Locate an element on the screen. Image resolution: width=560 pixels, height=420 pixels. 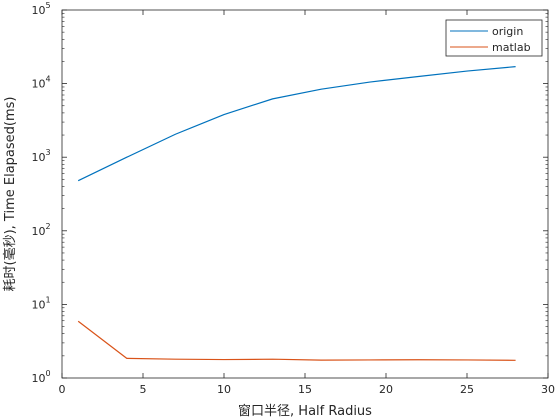
y-tick-label: 10⁴ is located at coordinates (40, 83).